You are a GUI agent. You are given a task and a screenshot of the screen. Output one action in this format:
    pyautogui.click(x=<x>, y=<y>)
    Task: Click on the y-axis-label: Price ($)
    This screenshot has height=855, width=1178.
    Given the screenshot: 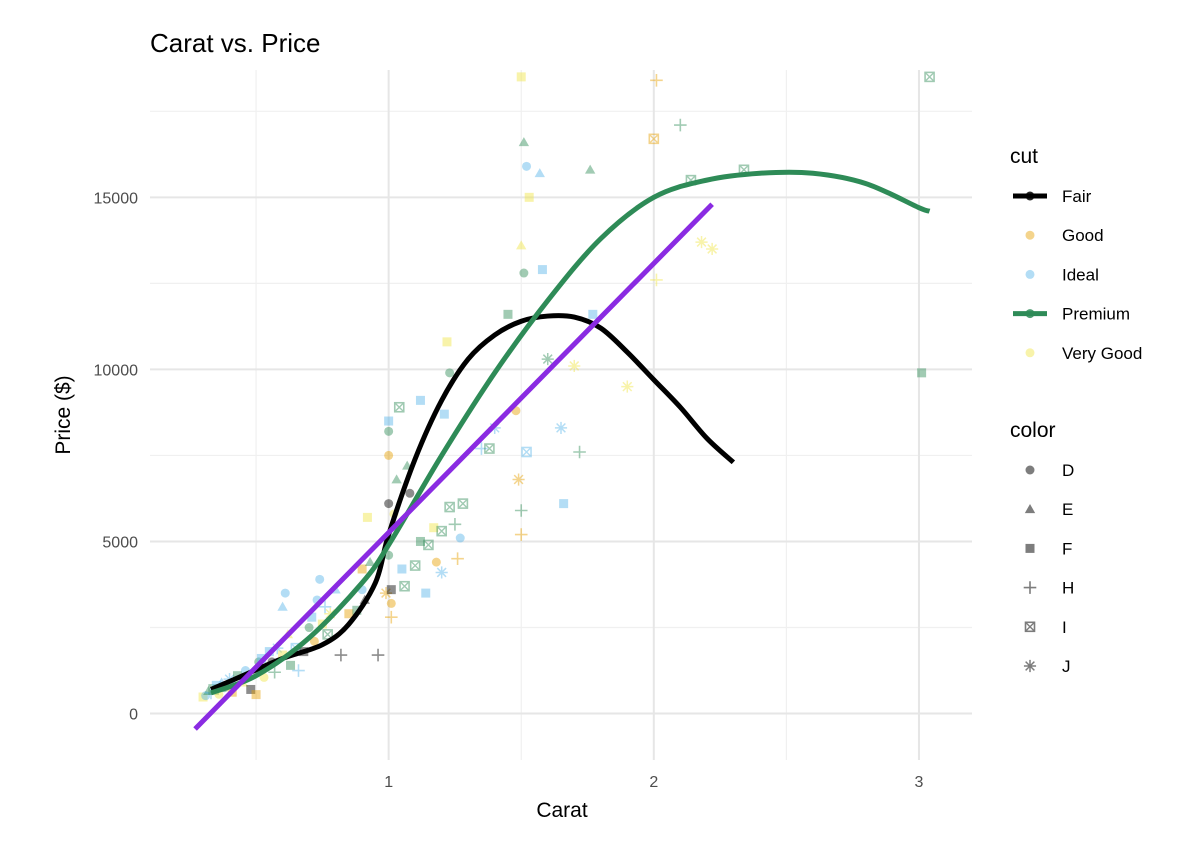 What is the action you would take?
    pyautogui.click(x=63, y=414)
    